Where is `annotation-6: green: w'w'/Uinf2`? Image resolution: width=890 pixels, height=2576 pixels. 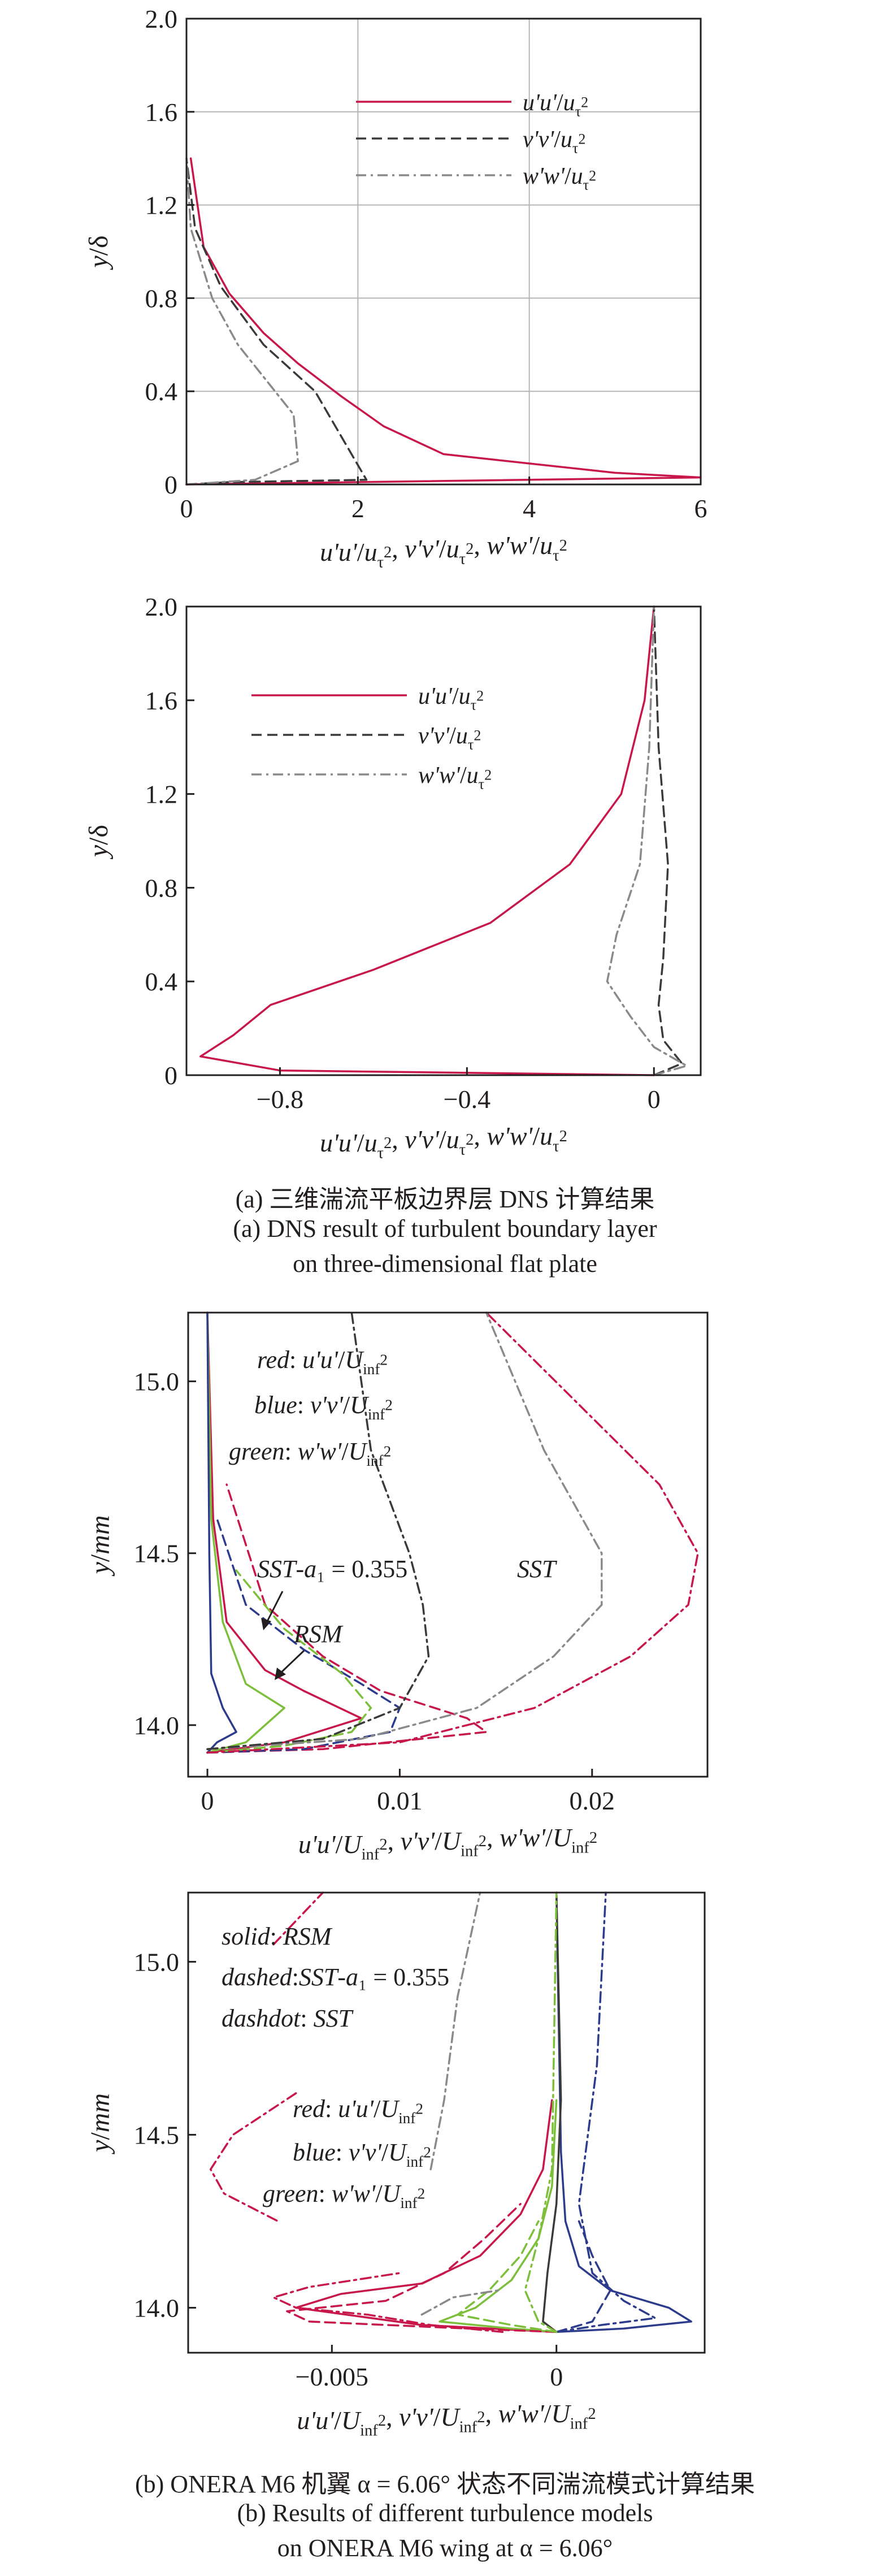
annotation-6: green: w'w'/Uinf2 is located at coordinates (344, 2195).